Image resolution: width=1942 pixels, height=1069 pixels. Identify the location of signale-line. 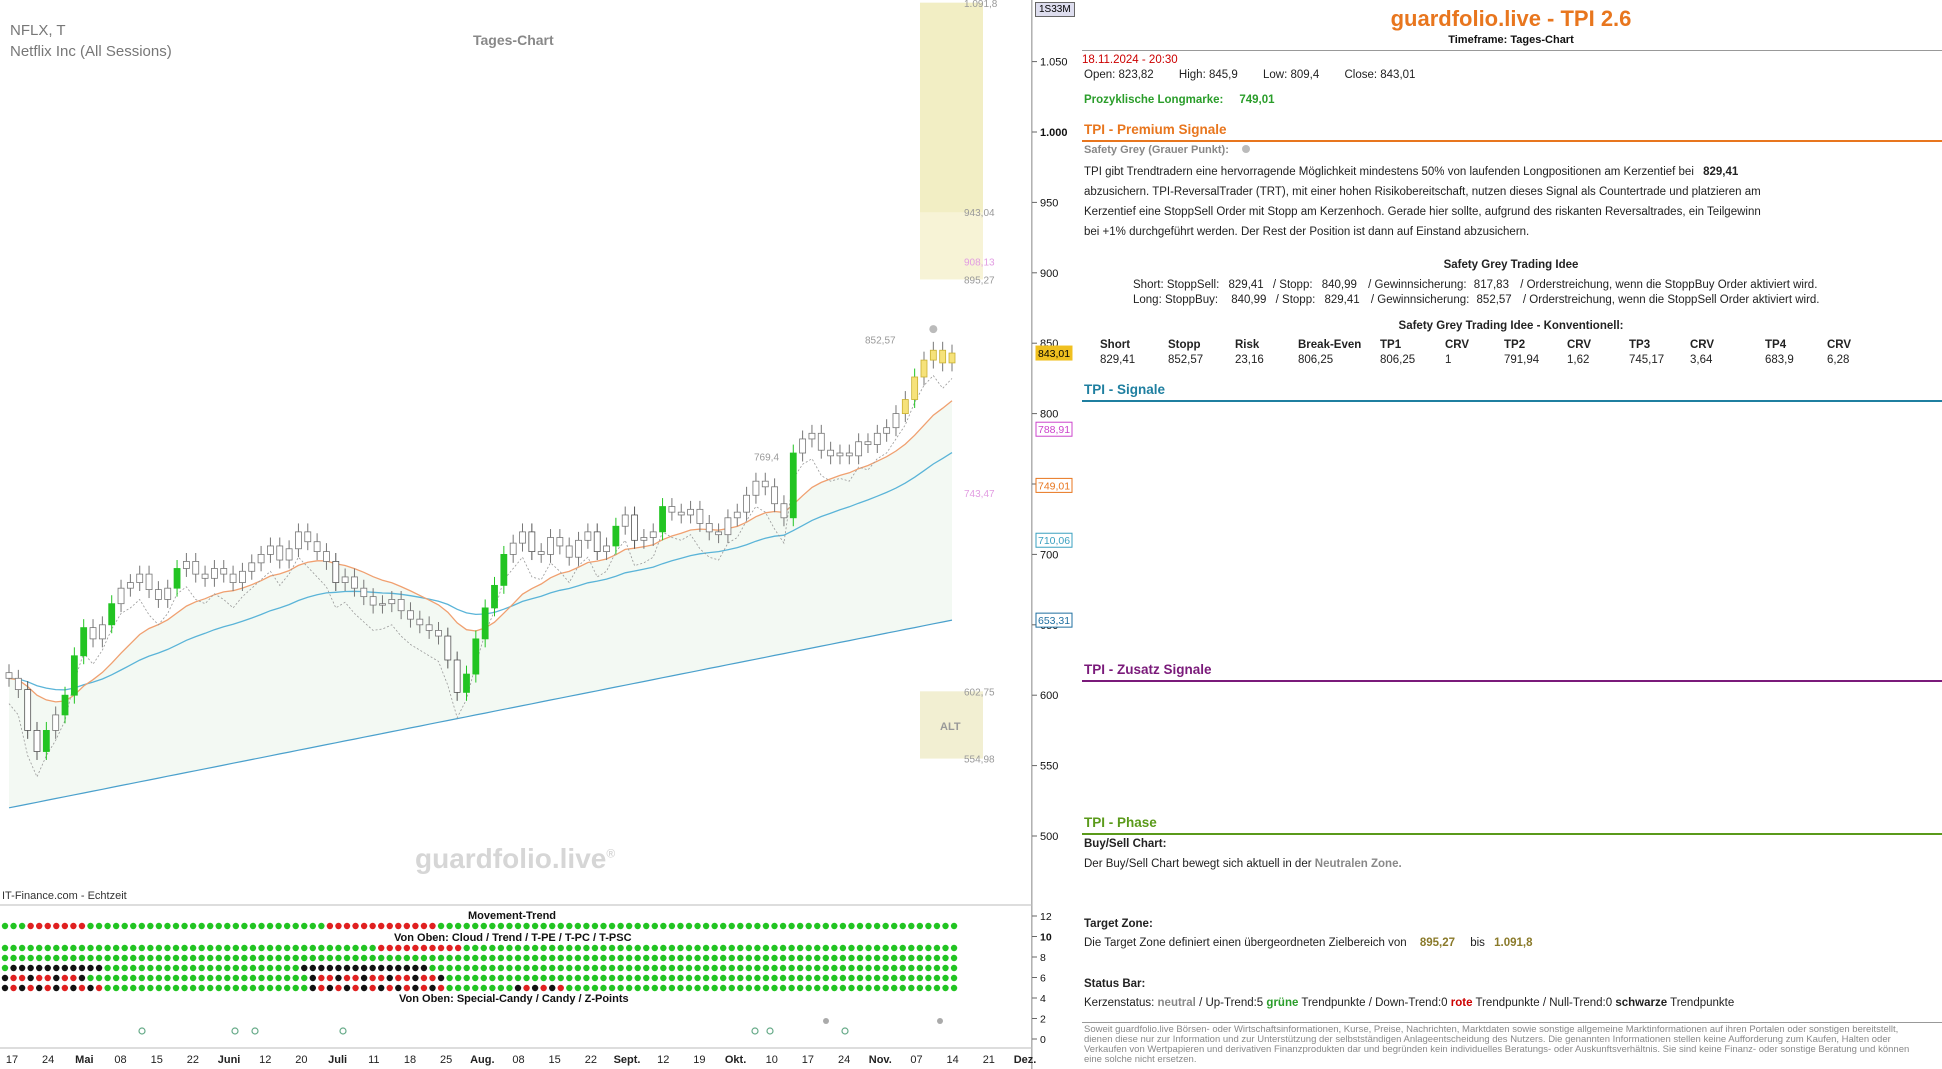
(1512, 401).